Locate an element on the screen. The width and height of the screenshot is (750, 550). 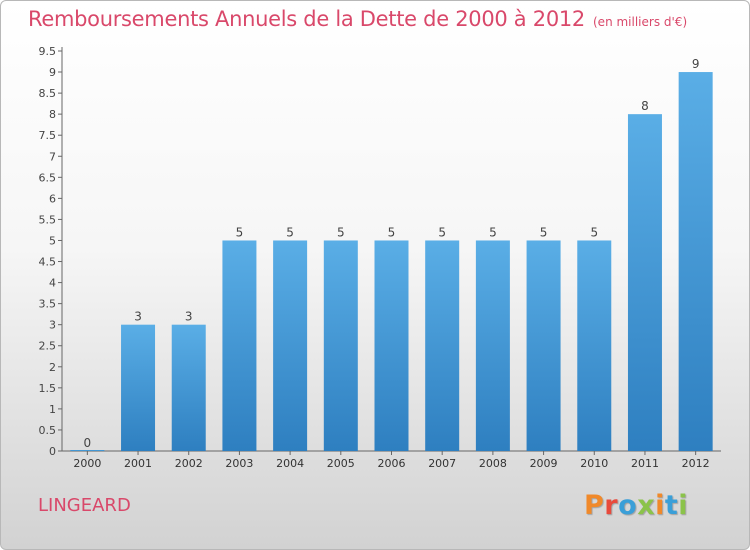
y-tick-label: 8.5 is located at coordinates (48, 93).